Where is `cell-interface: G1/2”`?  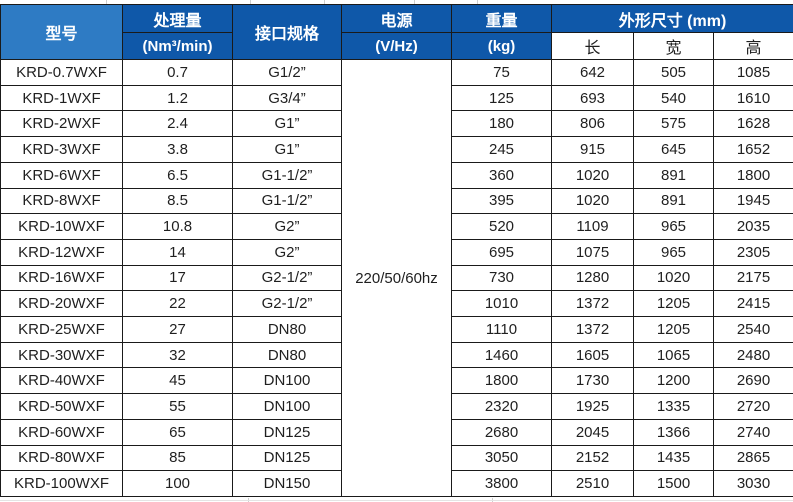 cell-interface: G1/2” is located at coordinates (287, 72).